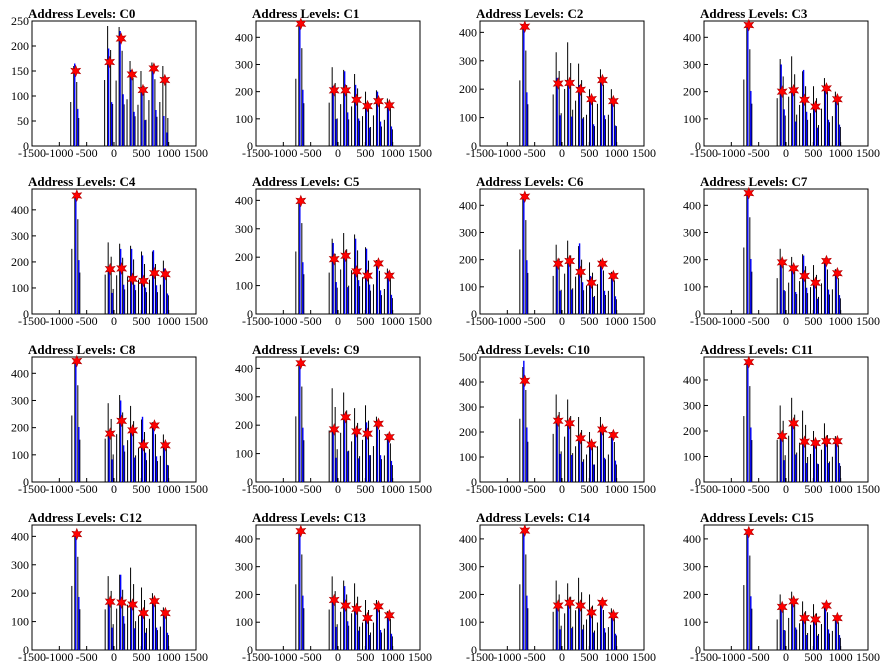  What do you see at coordinates (309, 517) in the screenshot?
I see `chart-title: Address Levels: C13` at bounding box center [309, 517].